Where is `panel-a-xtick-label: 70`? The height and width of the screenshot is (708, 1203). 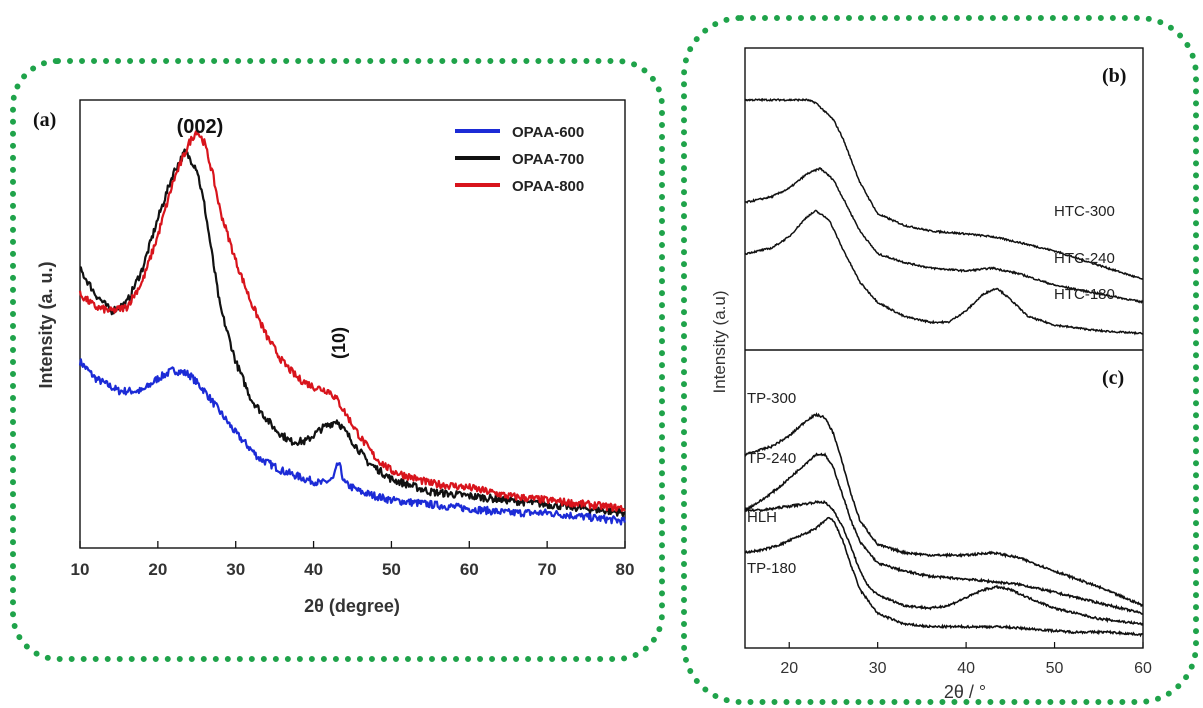
panel-a-xtick-label: 70 is located at coordinates (547, 569).